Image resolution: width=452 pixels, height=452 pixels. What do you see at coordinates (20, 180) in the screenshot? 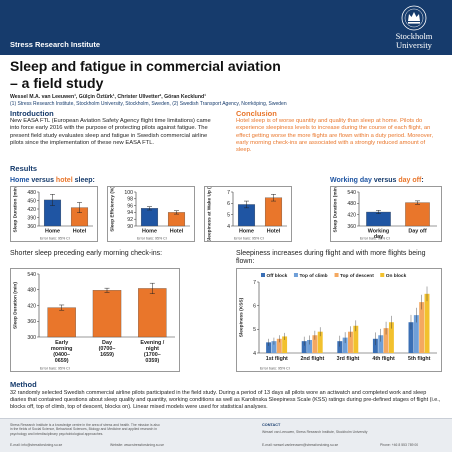
I see `home-label: Home` at bounding box center [20, 180].